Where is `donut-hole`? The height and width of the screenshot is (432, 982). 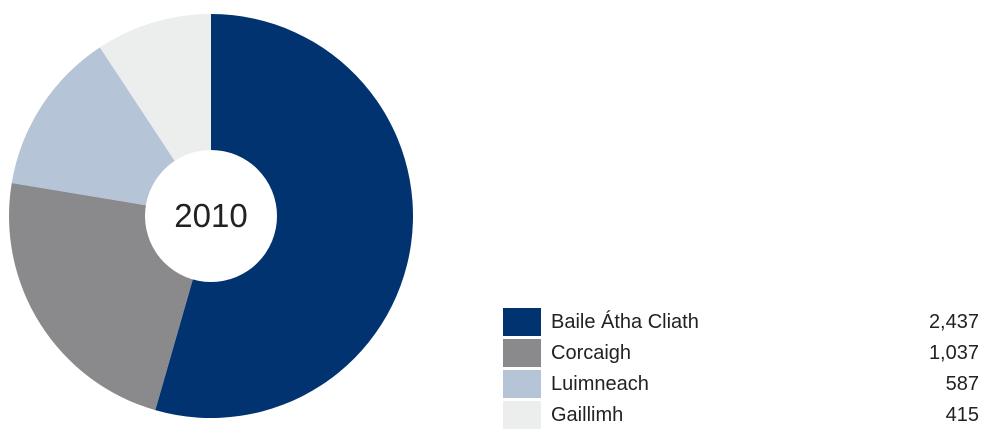 donut-hole is located at coordinates (211, 216).